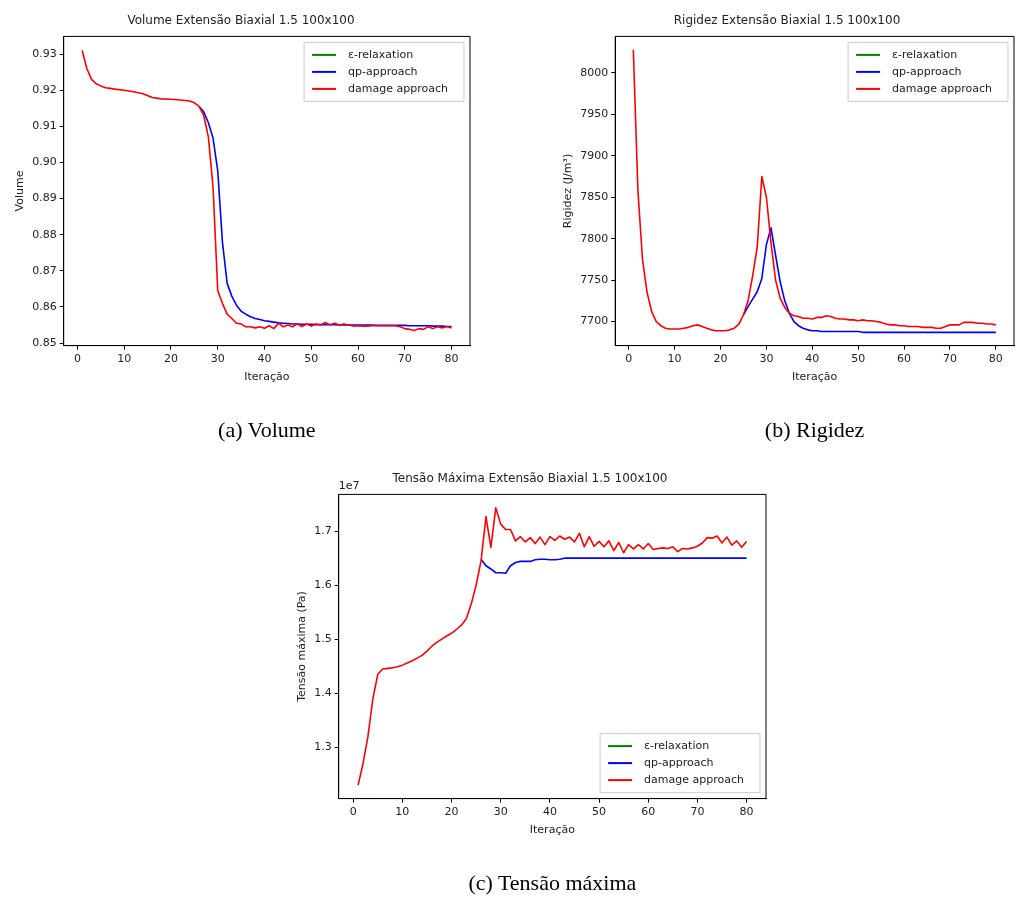  Describe the element at coordinates (44, 342) in the screenshot. I see `y-tick-label: 0.85` at that location.